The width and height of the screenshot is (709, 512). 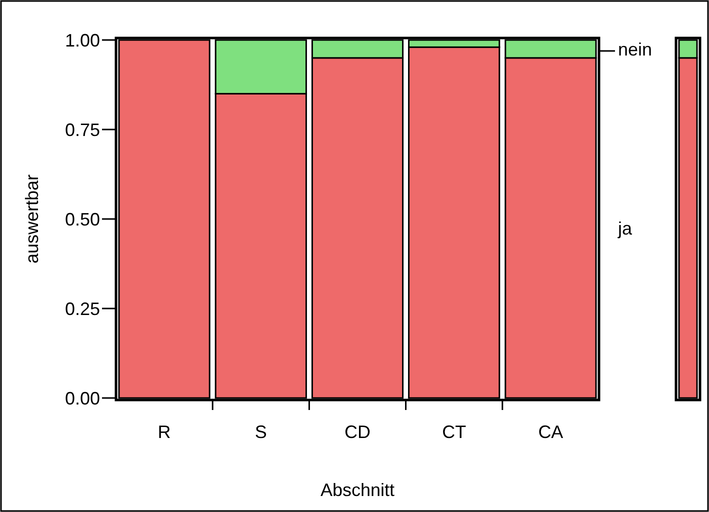 What do you see at coordinates (82, 308) in the screenshot?
I see `y-tick-label: 0.25` at bounding box center [82, 308].